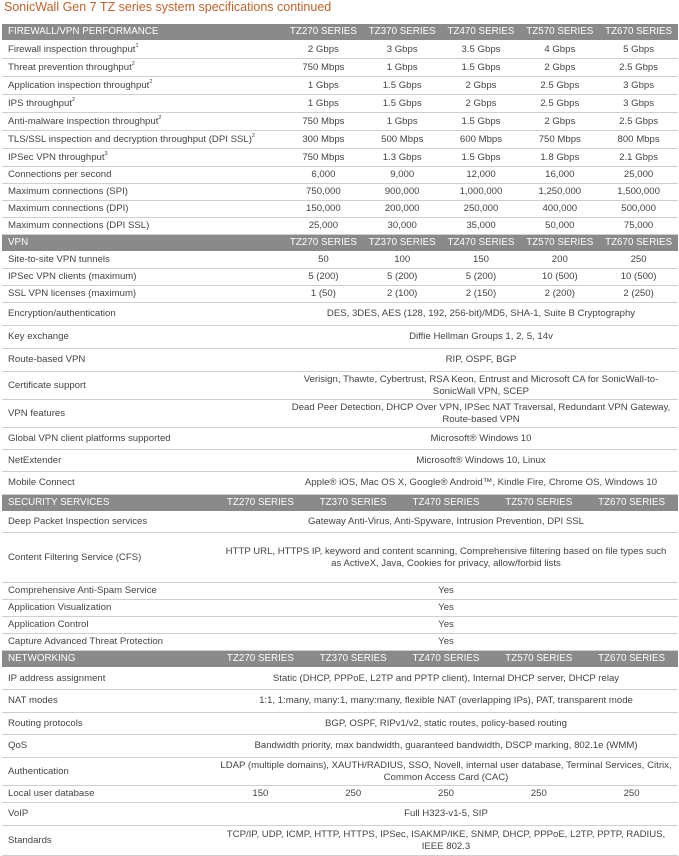 The image size is (679, 856). Describe the element at coordinates (108, 625) in the screenshot. I see `row-label: Application Control` at that location.